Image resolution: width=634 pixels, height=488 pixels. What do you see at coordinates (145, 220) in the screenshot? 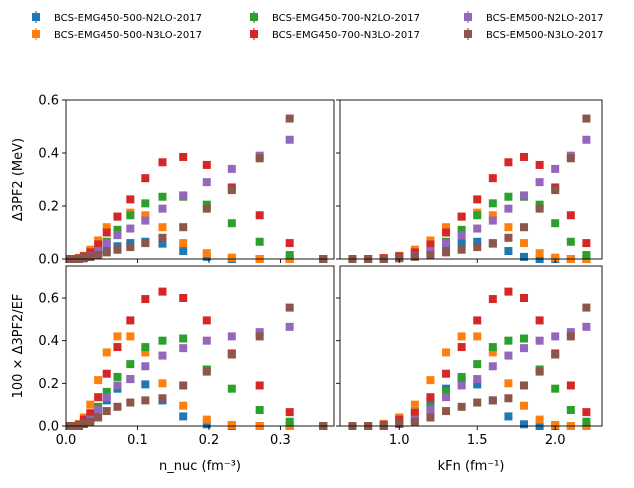
I see `marker-top-left-s4-p9` at bounding box center [145, 220].